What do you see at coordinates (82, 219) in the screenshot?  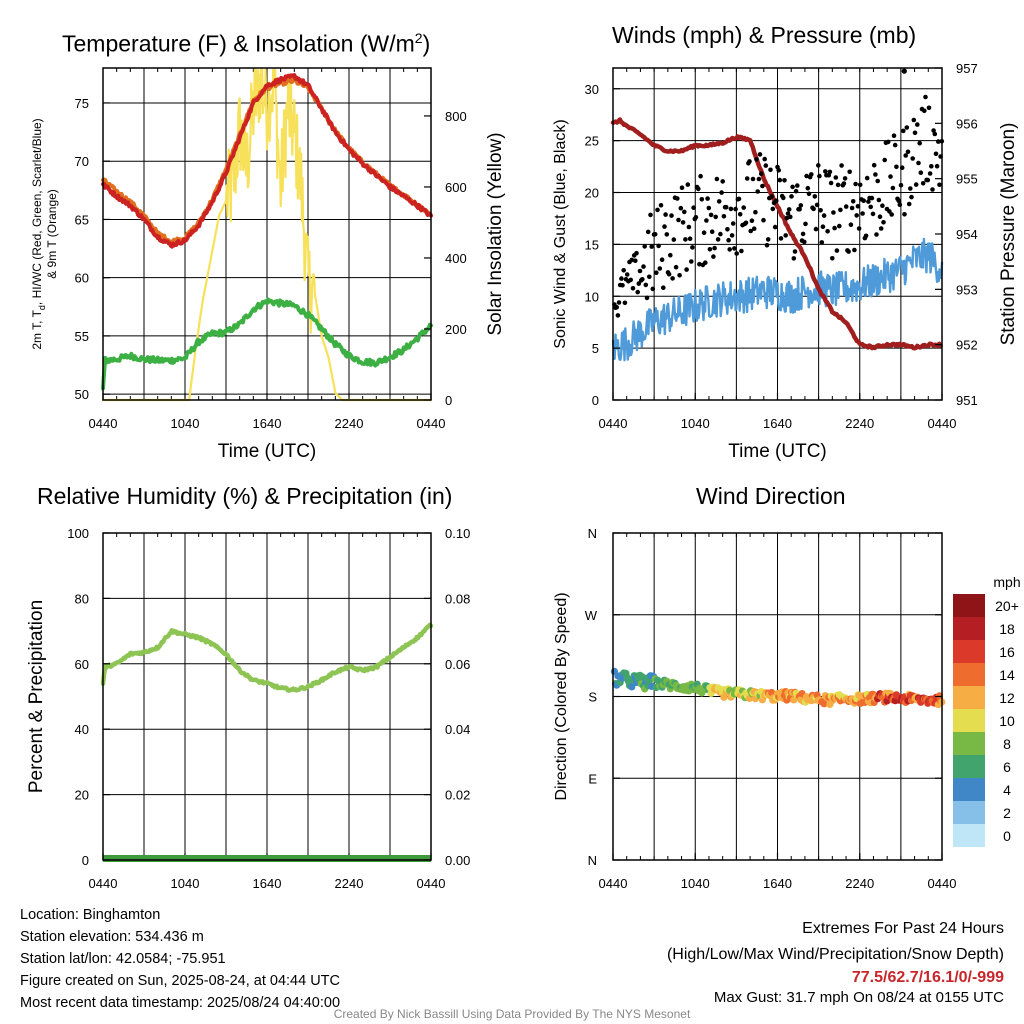 I see `y-tick-label: 65` at bounding box center [82, 219].